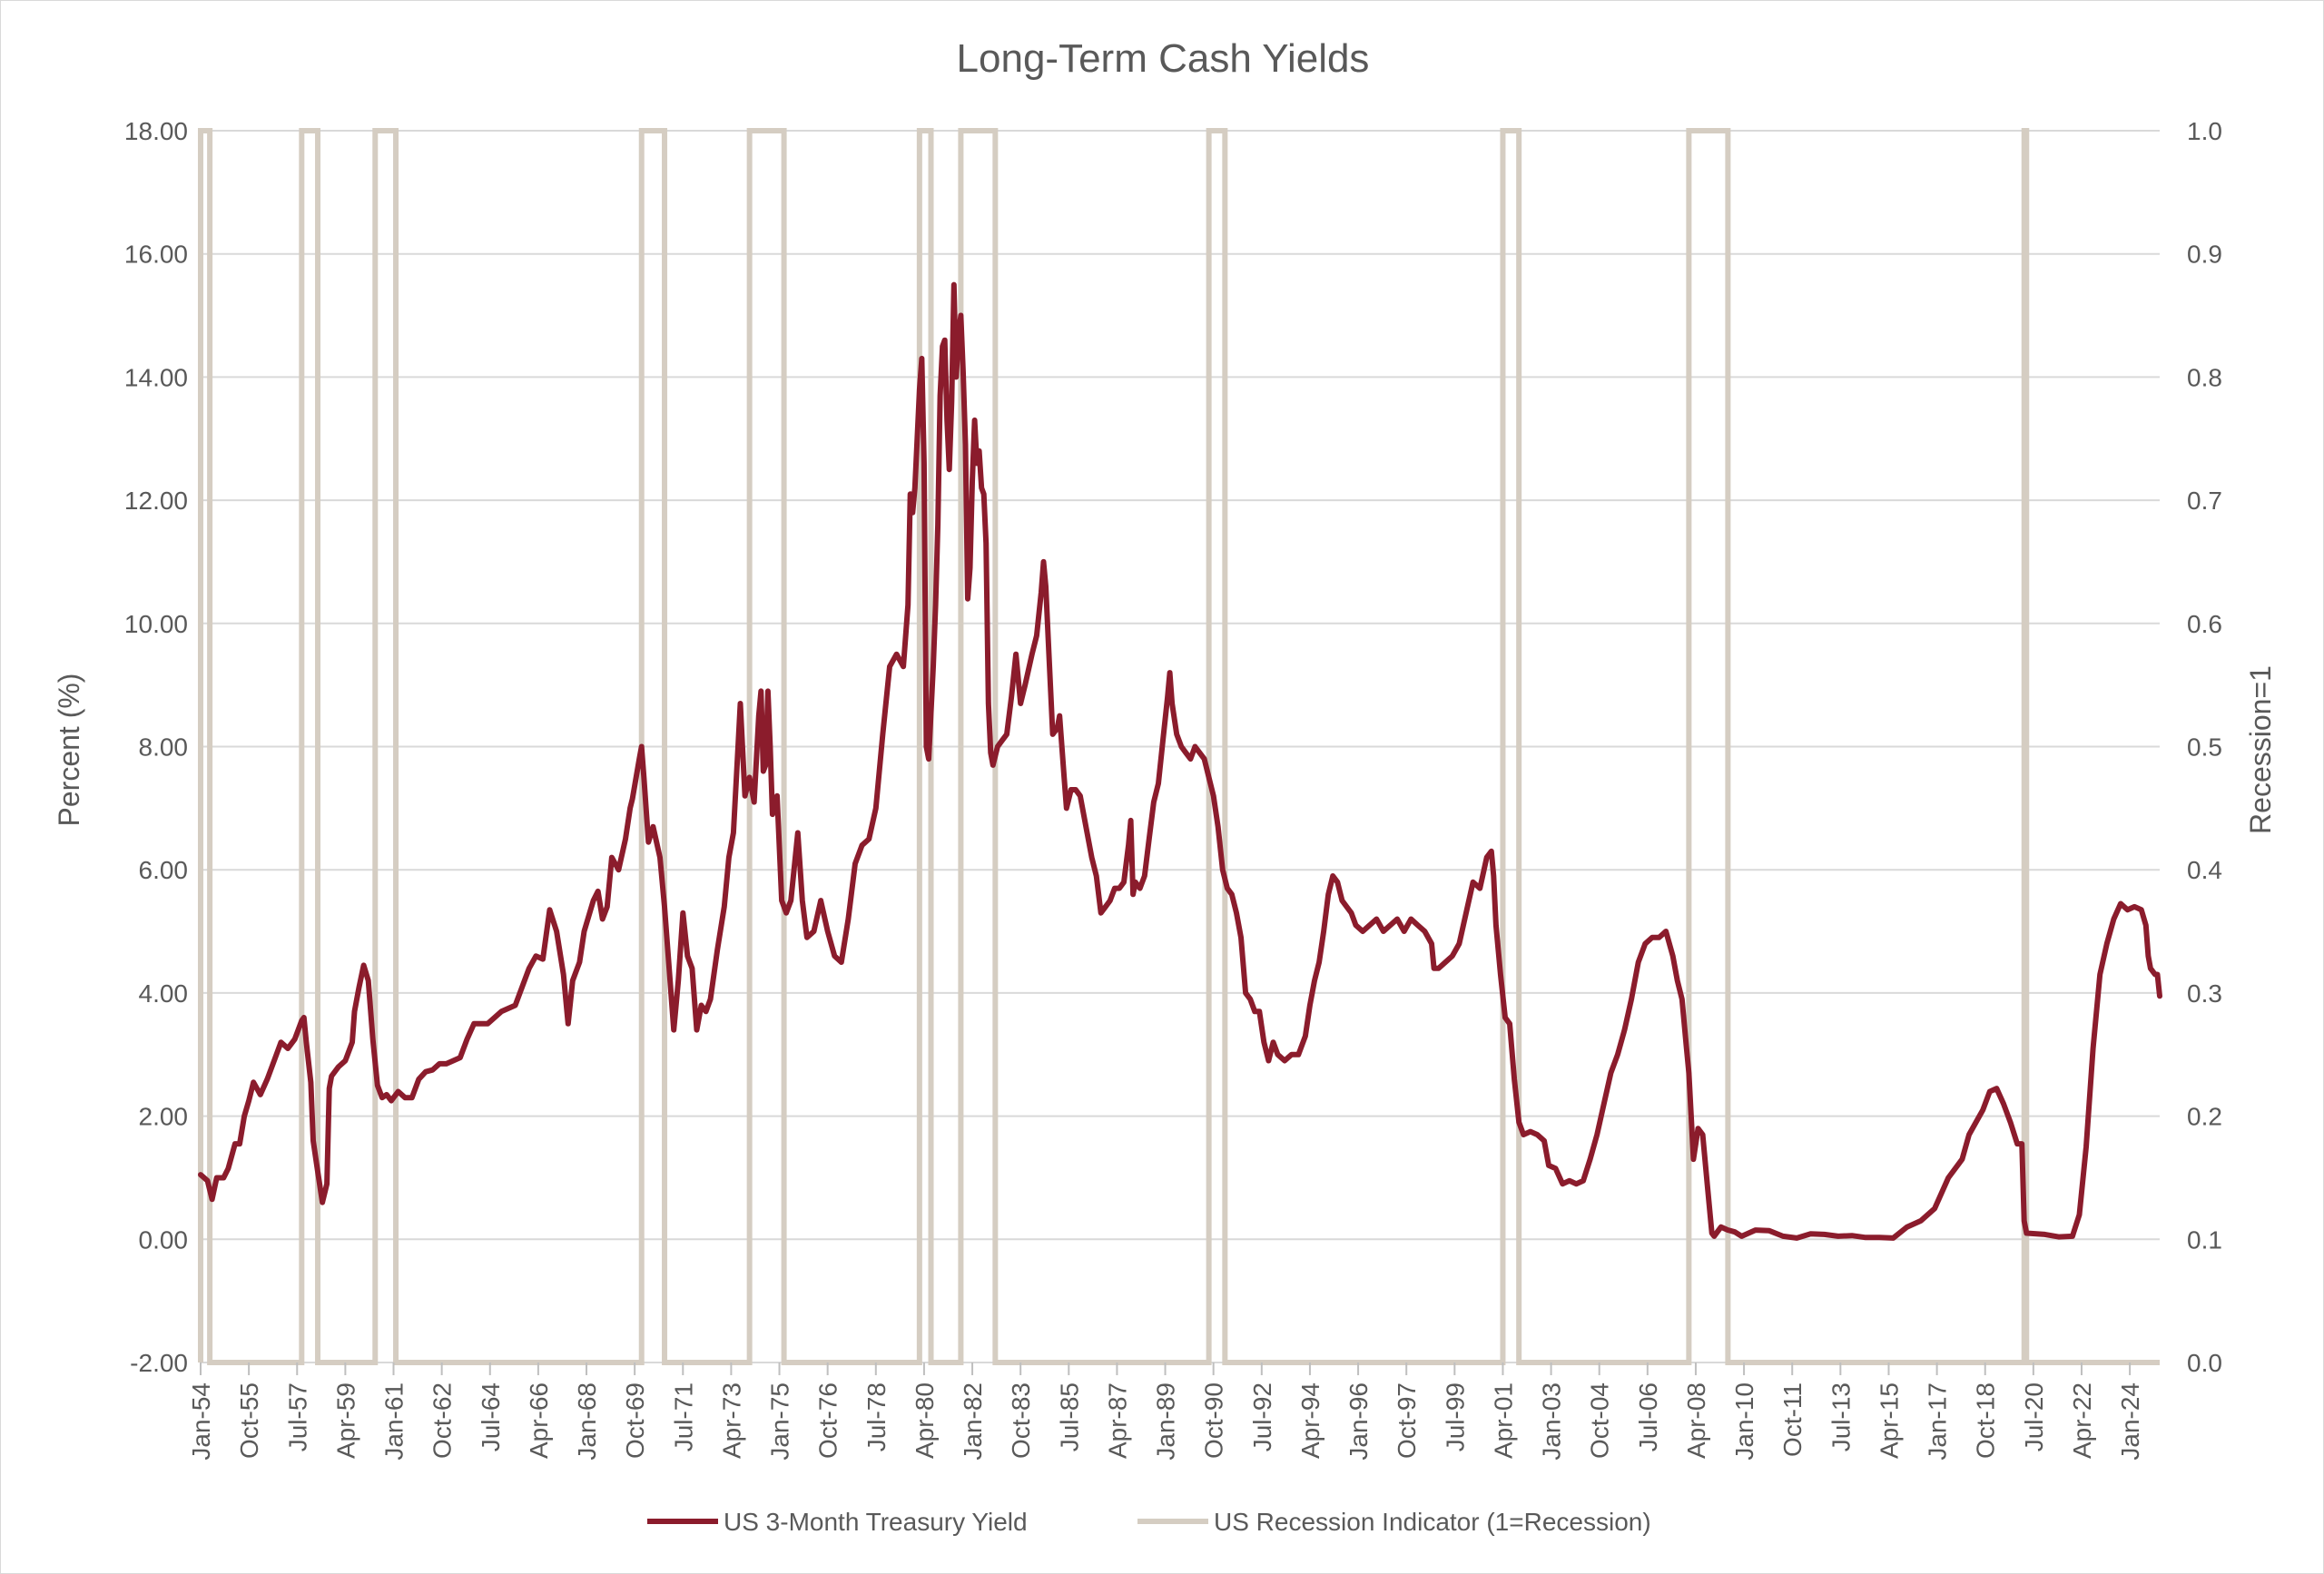 The height and width of the screenshot is (1574, 2324). Describe the element at coordinates (1310, 1420) in the screenshot. I see `x-tick-label: Apr-94` at that location.